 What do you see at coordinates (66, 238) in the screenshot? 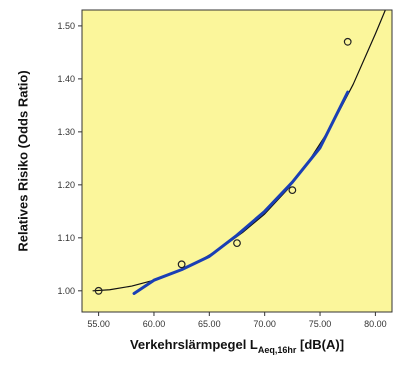
I see `y-tick-label: 1.10` at bounding box center [66, 238].